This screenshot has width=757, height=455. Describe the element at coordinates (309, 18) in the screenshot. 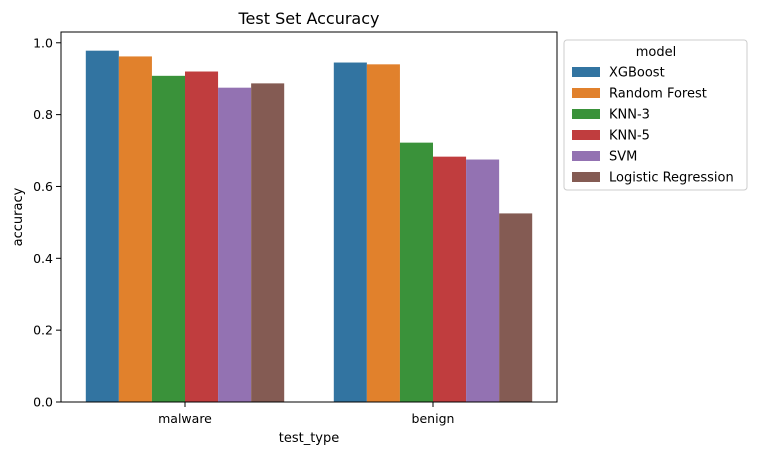

I see `chart-title: Test Set Accuracy` at that location.